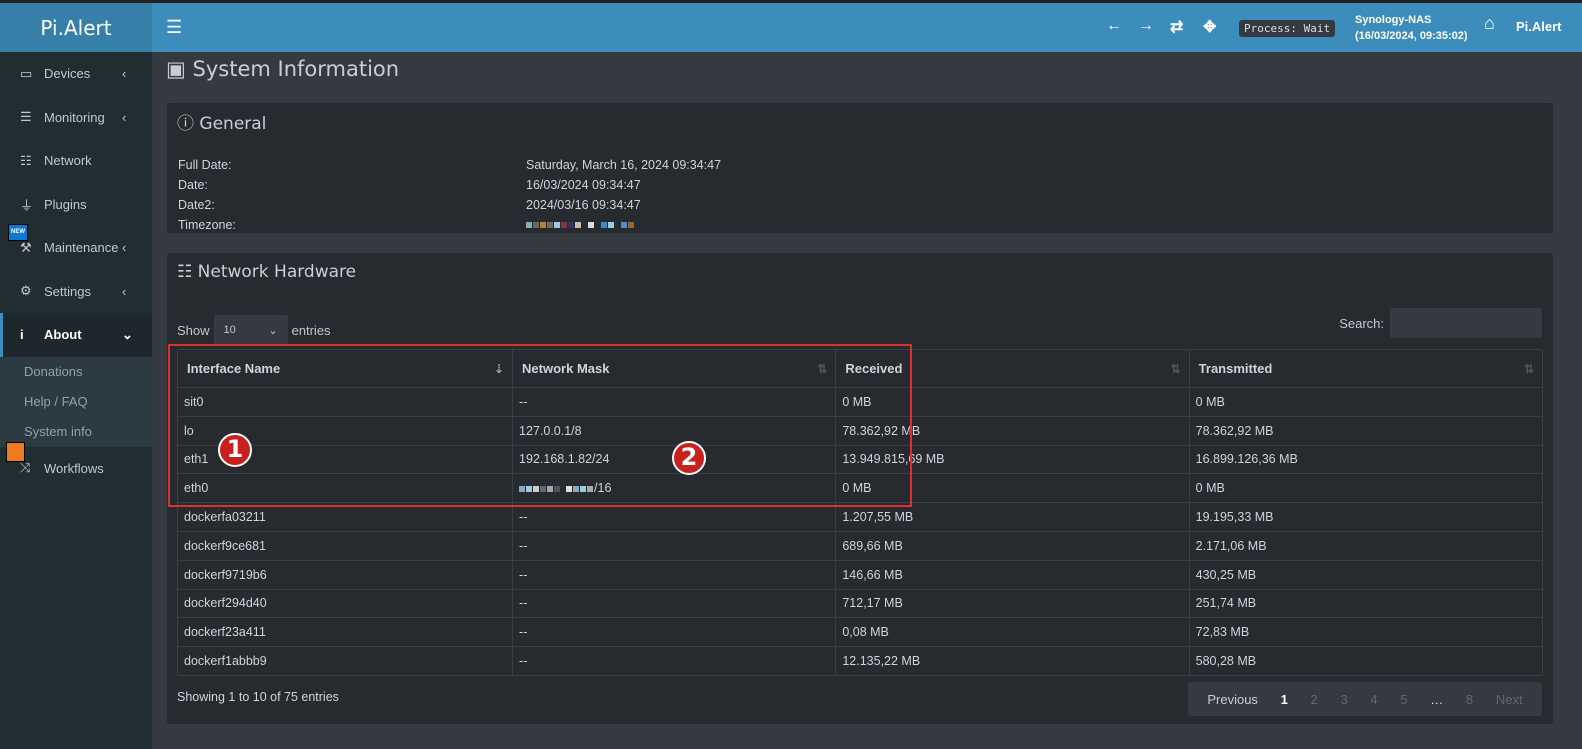  I want to click on page-length-control: Show 10 ⌄ entries, so click(254, 330).